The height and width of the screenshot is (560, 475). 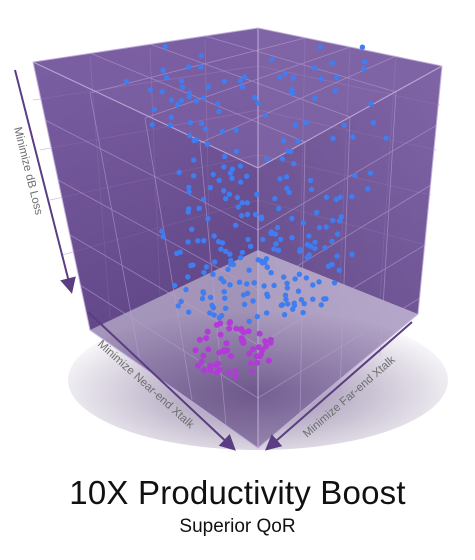 What do you see at coordinates (237, 526) in the screenshot?
I see `subheadline: Superior QoR` at bounding box center [237, 526].